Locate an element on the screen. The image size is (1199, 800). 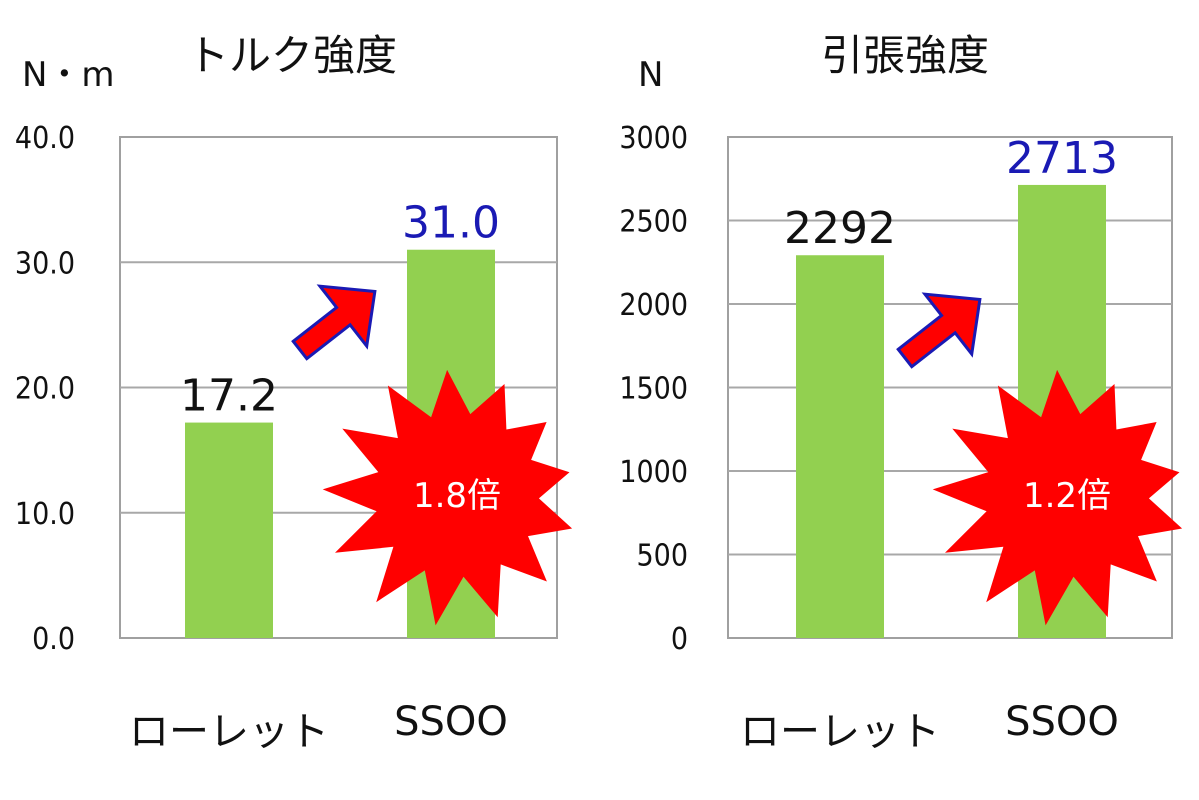
callout-burst: 1.8倍 is located at coordinates (447, 497).